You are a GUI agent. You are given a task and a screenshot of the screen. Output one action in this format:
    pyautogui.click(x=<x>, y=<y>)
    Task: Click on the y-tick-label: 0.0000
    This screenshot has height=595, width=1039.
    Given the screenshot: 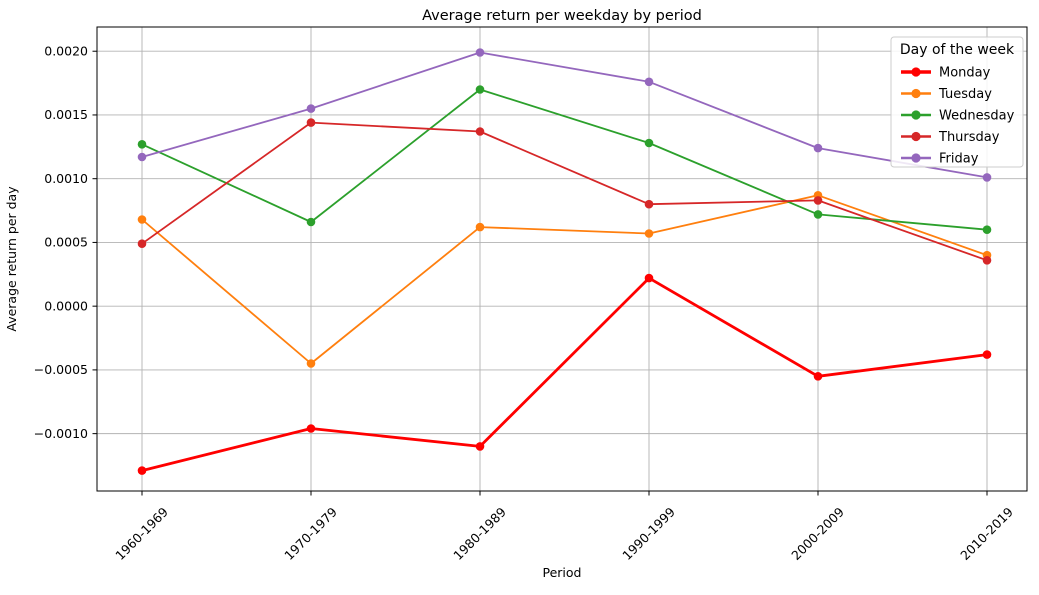 What is the action you would take?
    pyautogui.click(x=66, y=305)
    